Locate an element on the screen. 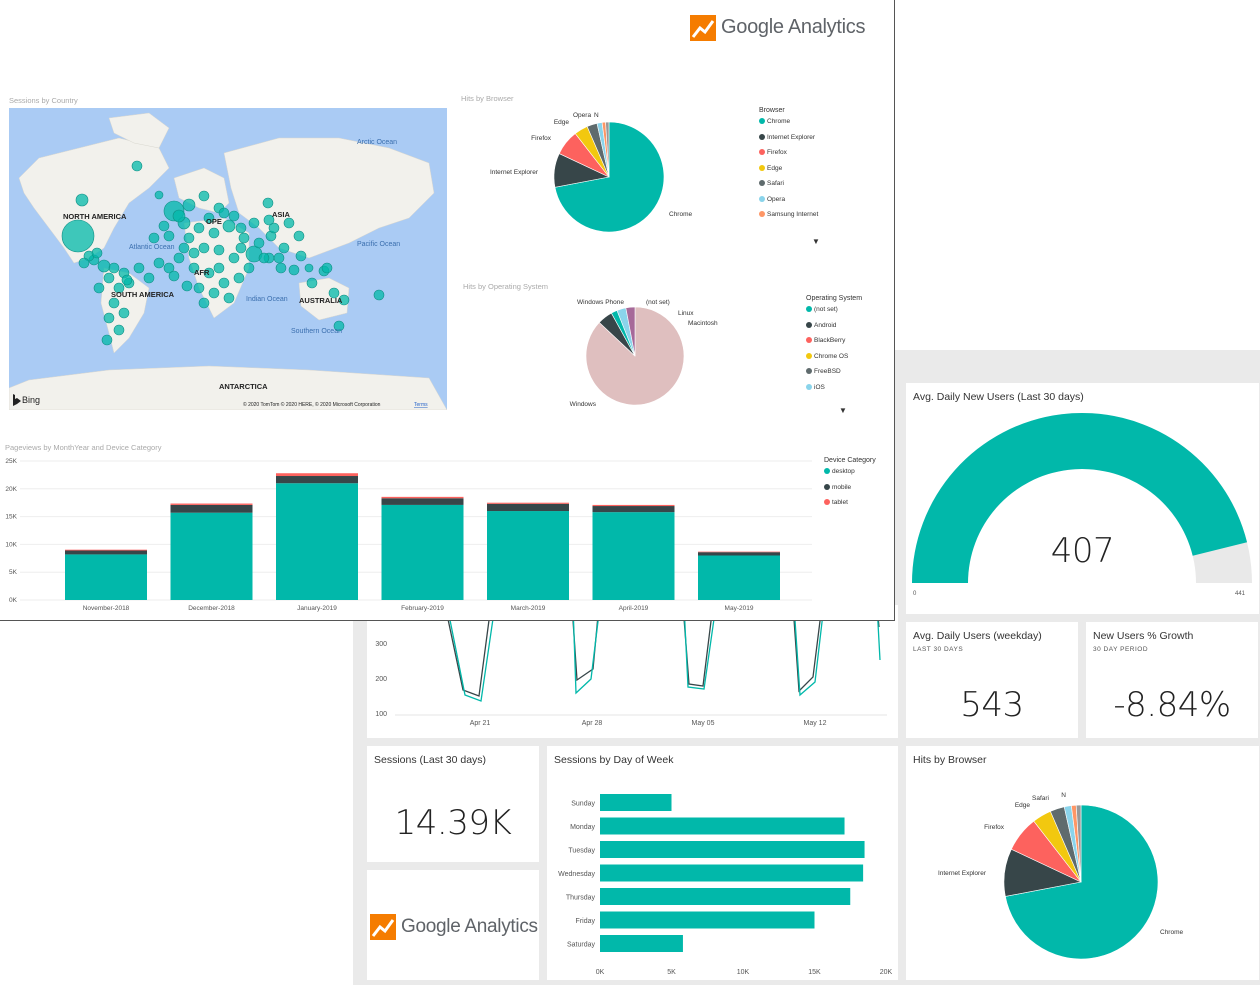  legend-item: iOS is located at coordinates (834, 388).